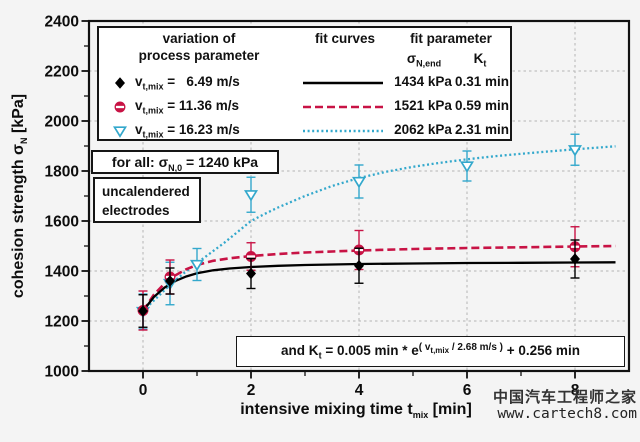  Describe the element at coordinates (359, 390) in the screenshot. I see `x-tick-label: 4` at that location.